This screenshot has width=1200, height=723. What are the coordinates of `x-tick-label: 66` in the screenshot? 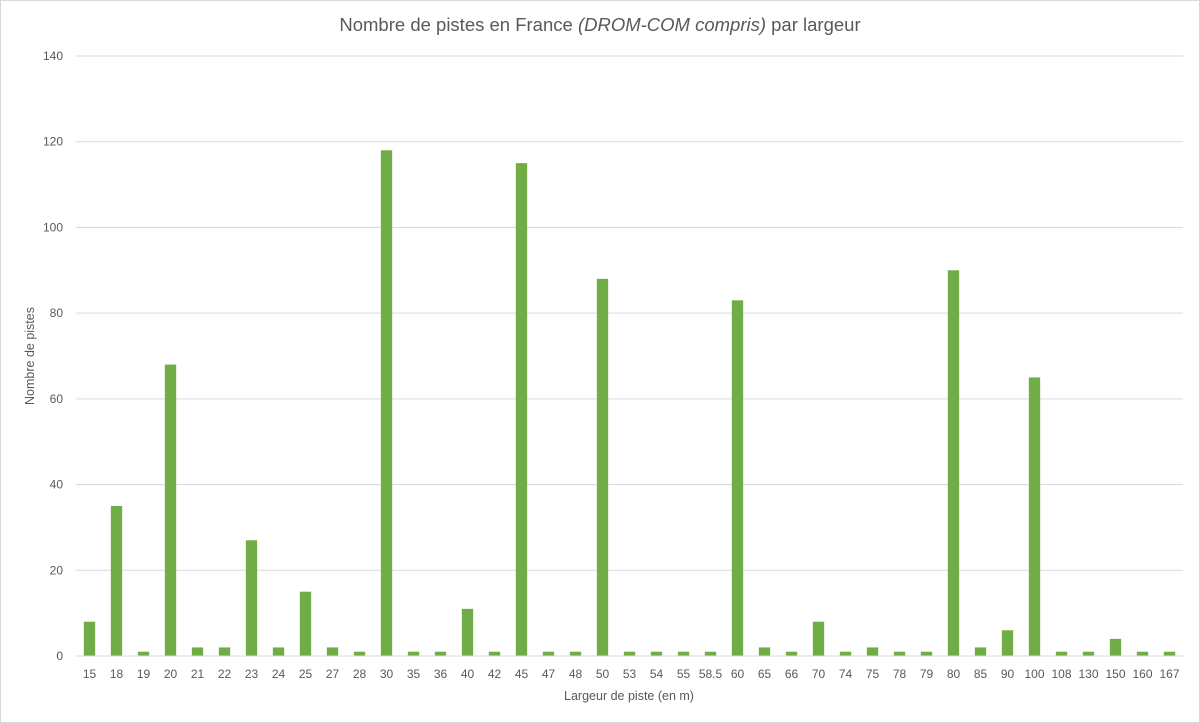 It's located at (792, 674).